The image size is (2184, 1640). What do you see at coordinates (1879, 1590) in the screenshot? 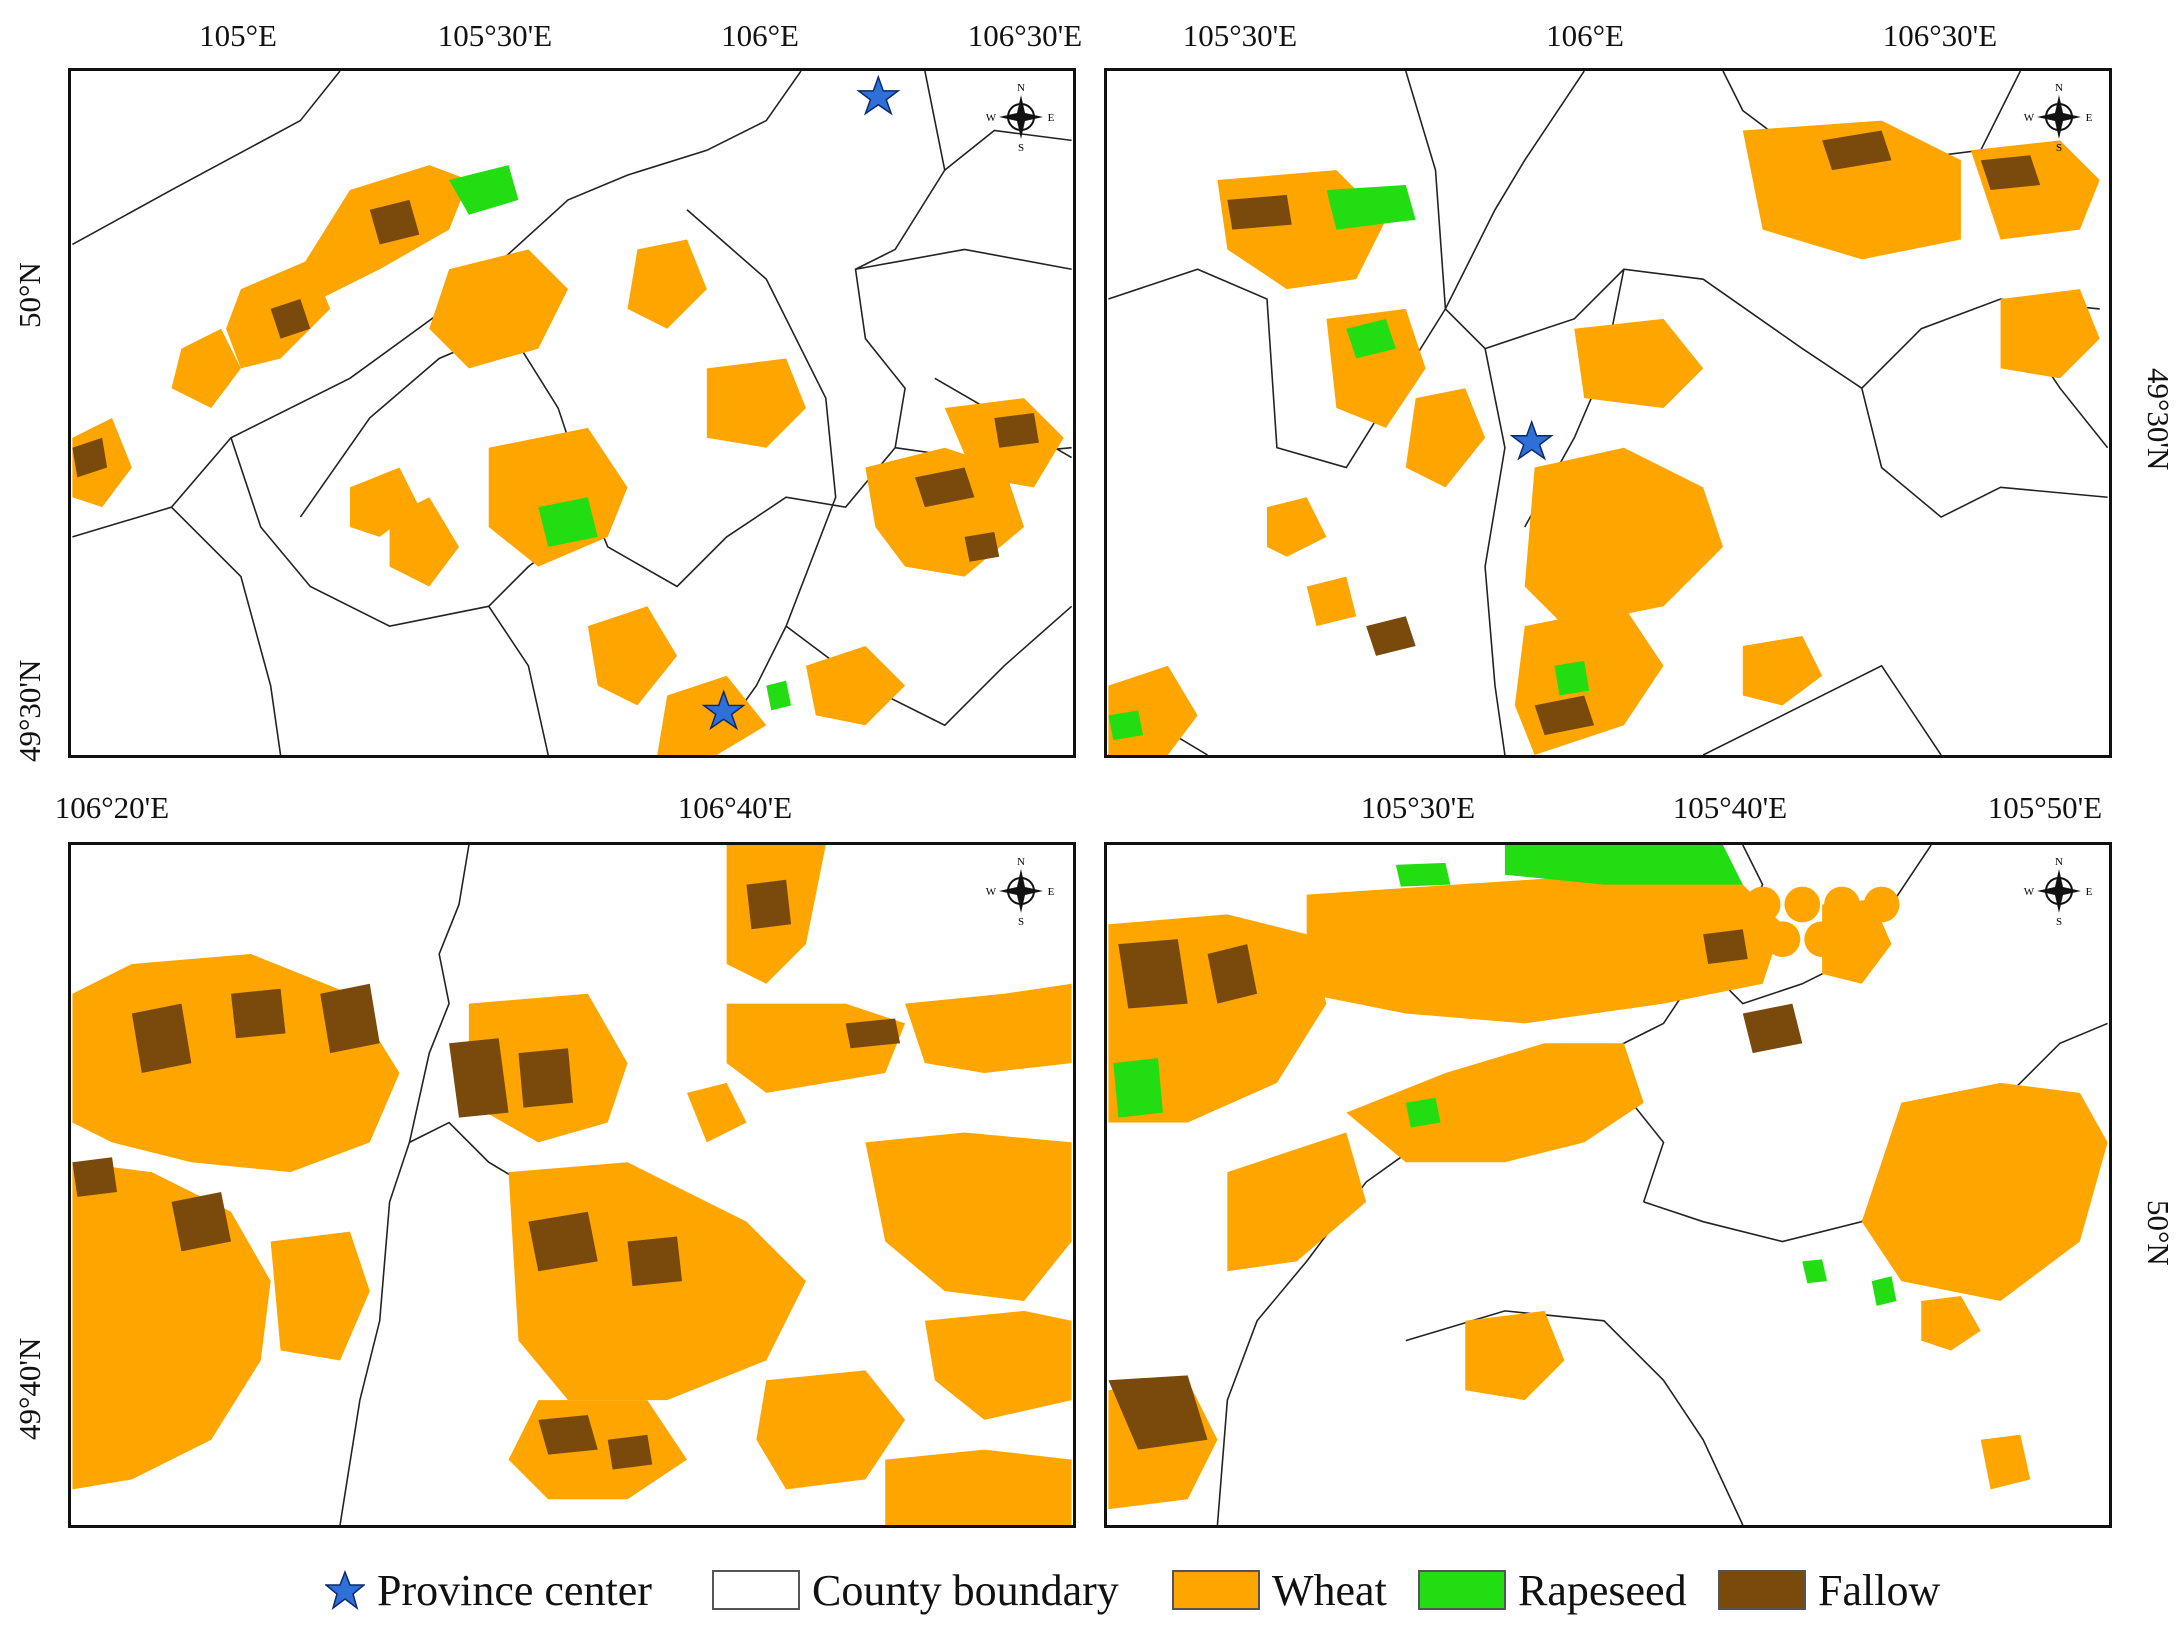
I see `legend-label: Fallow` at bounding box center [1879, 1590].